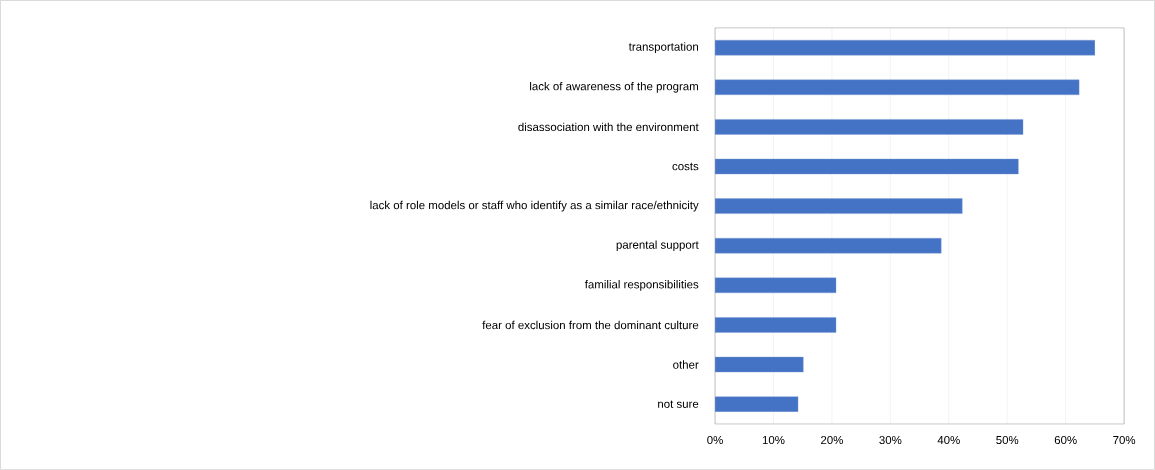 The height and width of the screenshot is (470, 1155). What do you see at coordinates (590, 325) in the screenshot?
I see `y-tick-label: fear of exclusion from the dominant culture` at bounding box center [590, 325].